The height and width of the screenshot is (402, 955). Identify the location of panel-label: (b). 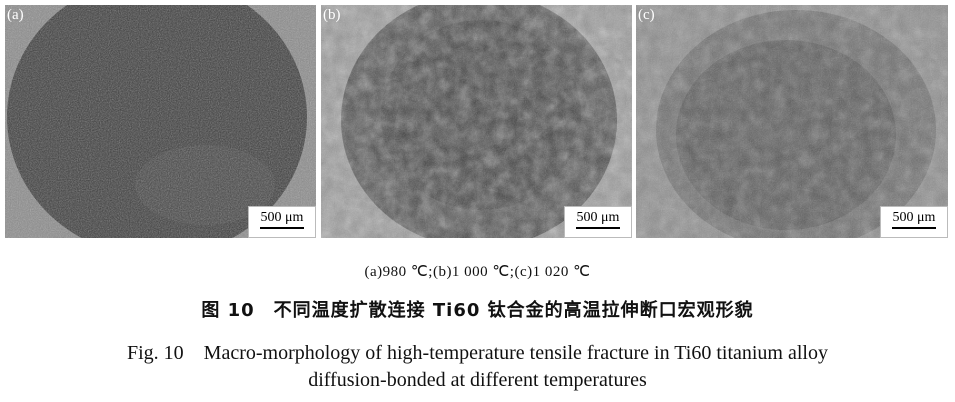
(332, 15).